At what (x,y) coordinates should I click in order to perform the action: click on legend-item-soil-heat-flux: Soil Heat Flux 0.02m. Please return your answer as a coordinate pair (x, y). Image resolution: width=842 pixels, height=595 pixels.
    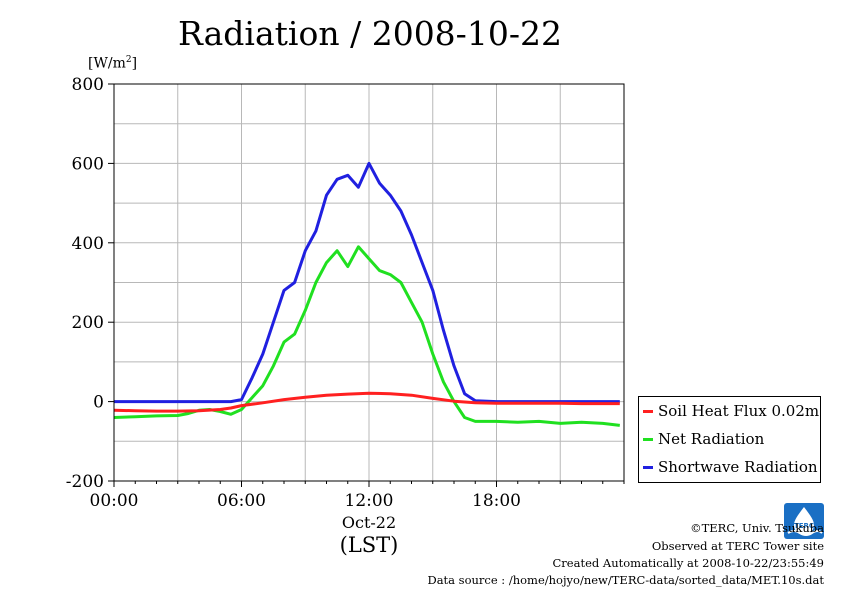
    Looking at the image, I should click on (731, 411).